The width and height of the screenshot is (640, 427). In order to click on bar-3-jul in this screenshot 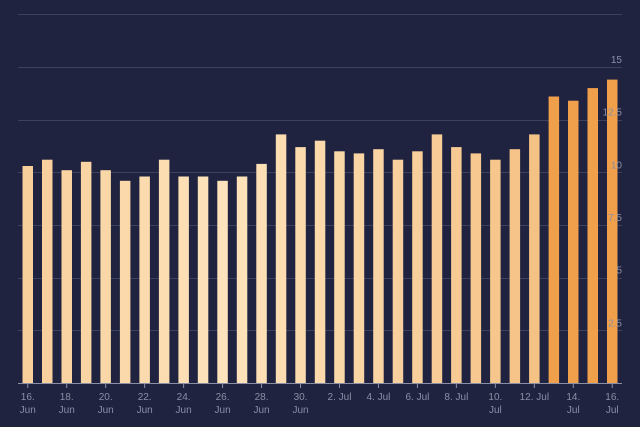, I will do `click(359, 268)`.